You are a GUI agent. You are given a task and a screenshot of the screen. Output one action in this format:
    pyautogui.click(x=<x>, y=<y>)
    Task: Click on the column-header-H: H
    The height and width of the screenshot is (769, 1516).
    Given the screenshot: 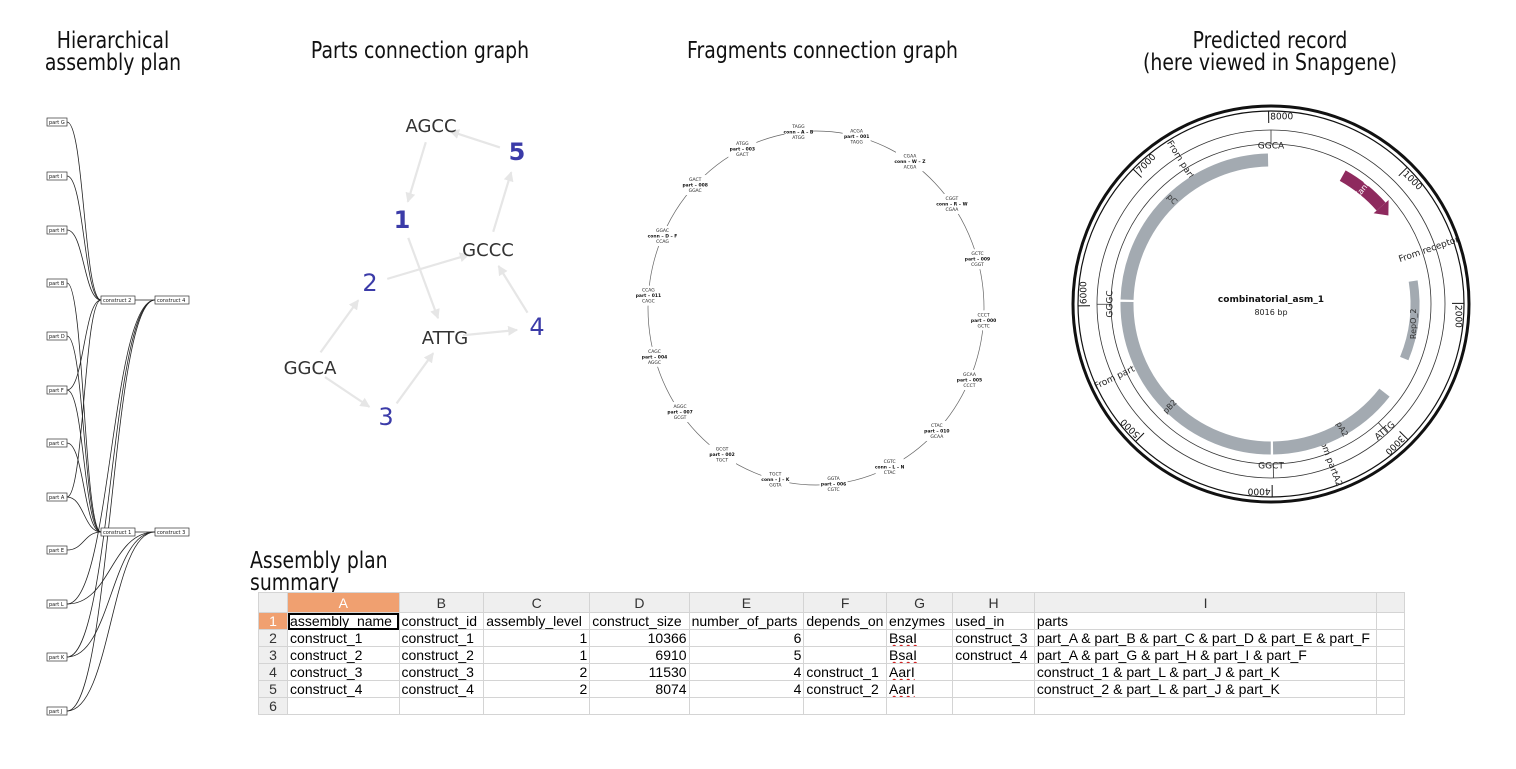 What is the action you would take?
    pyautogui.click(x=993, y=602)
    